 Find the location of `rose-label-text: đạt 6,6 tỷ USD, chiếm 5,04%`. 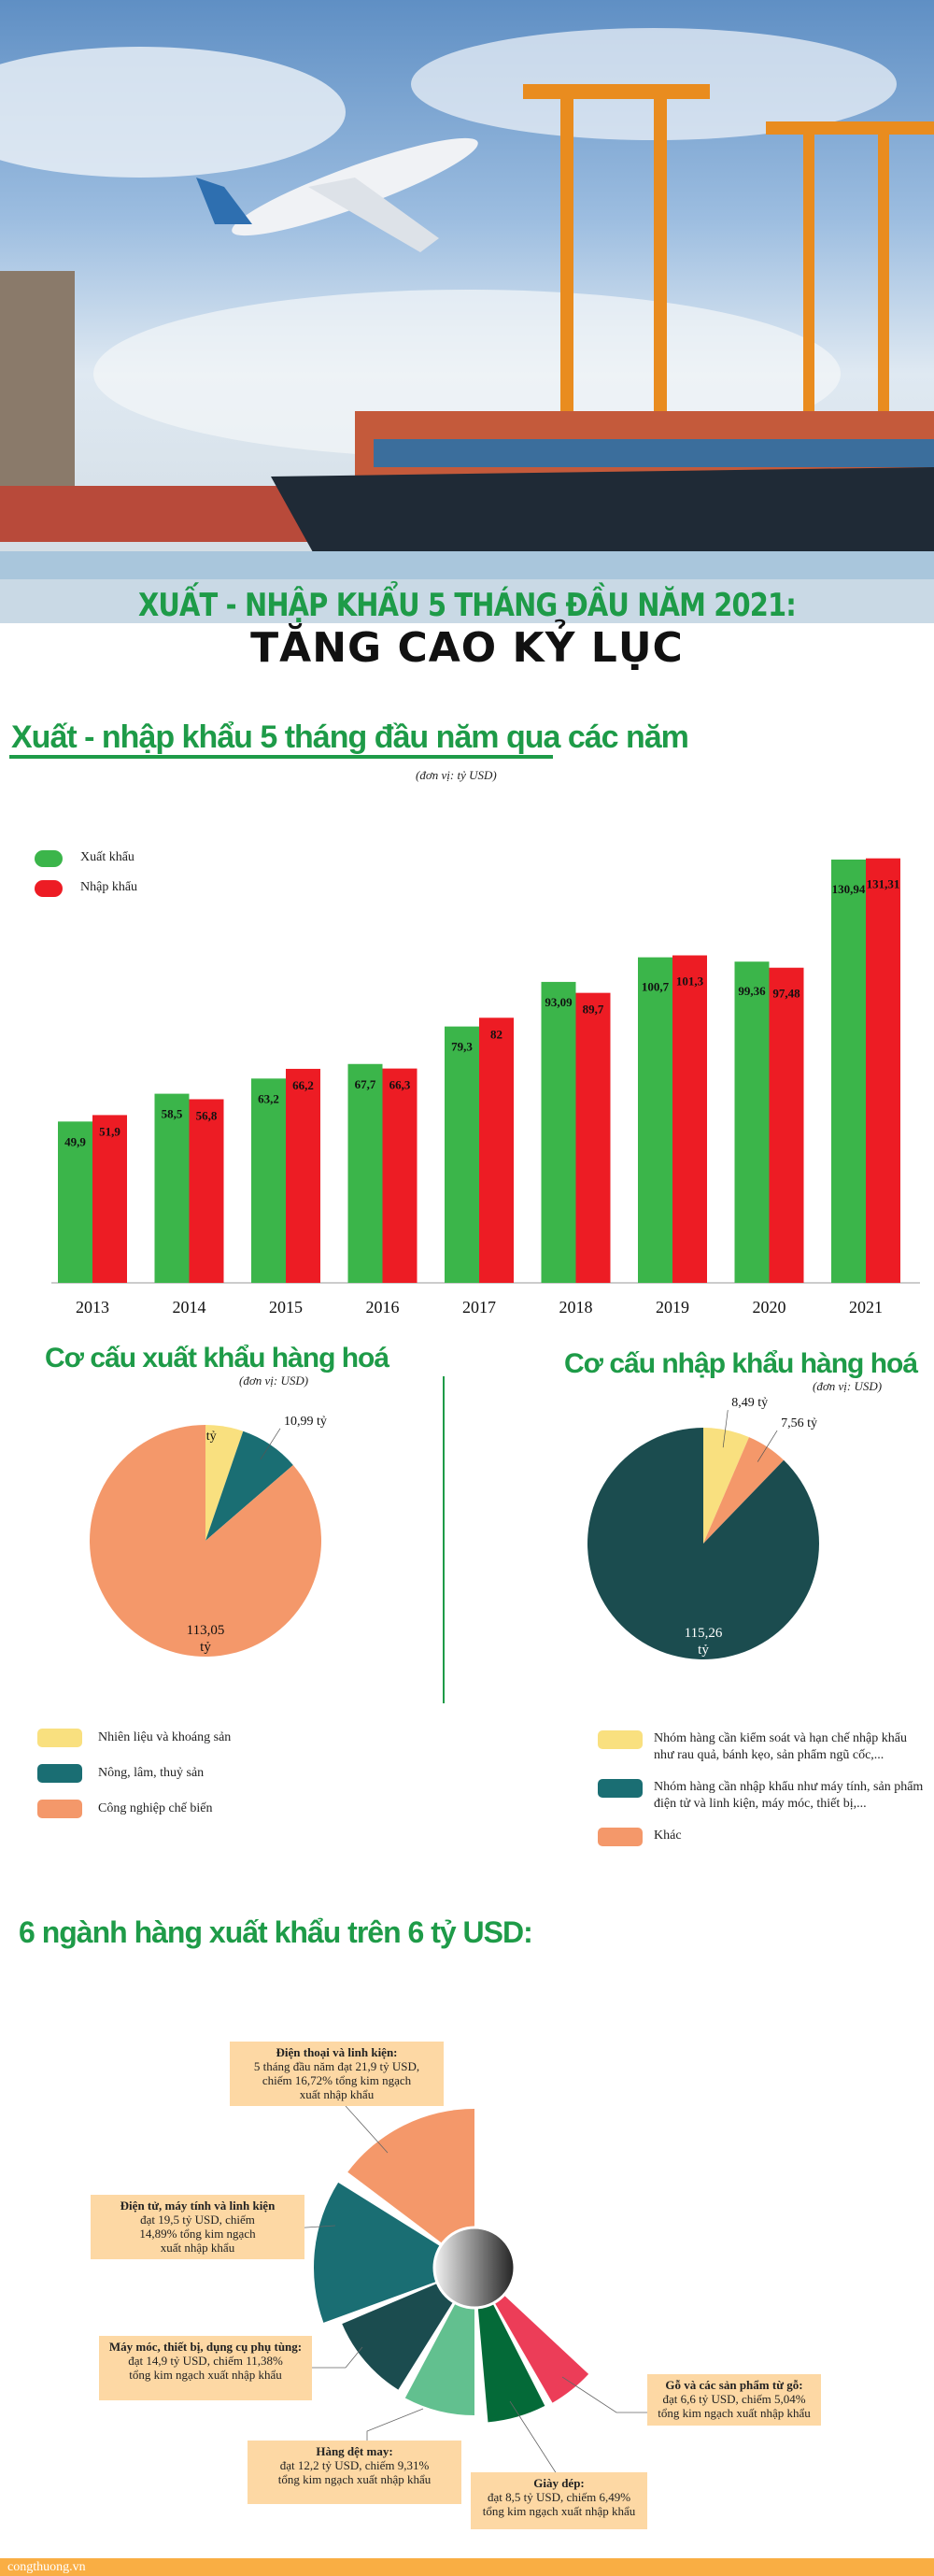

rose-label-text: đạt 6,6 tỷ USD, chiếm 5,04% is located at coordinates (734, 2399).